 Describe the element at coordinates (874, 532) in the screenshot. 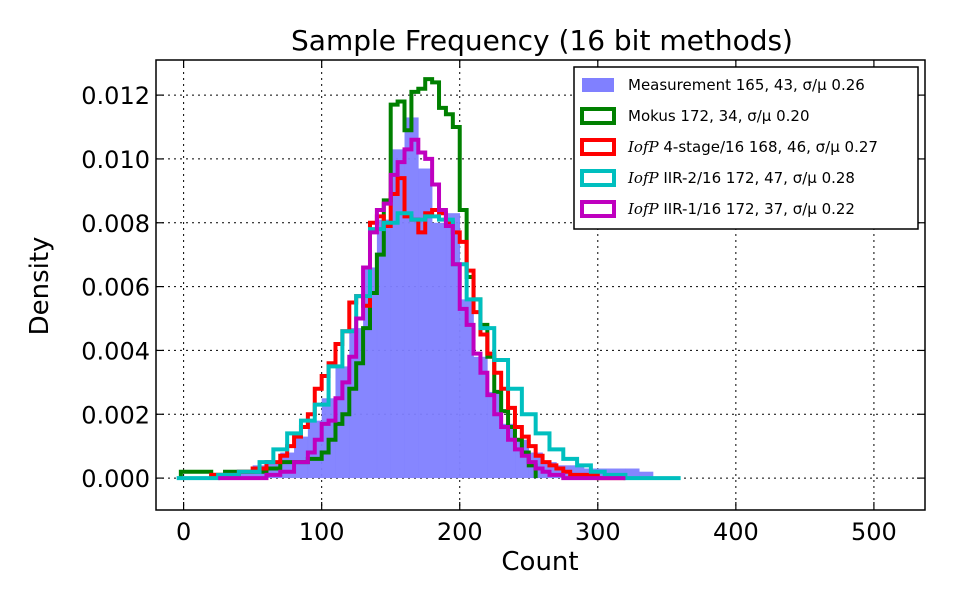

I see `x-tick-label: 500` at that location.